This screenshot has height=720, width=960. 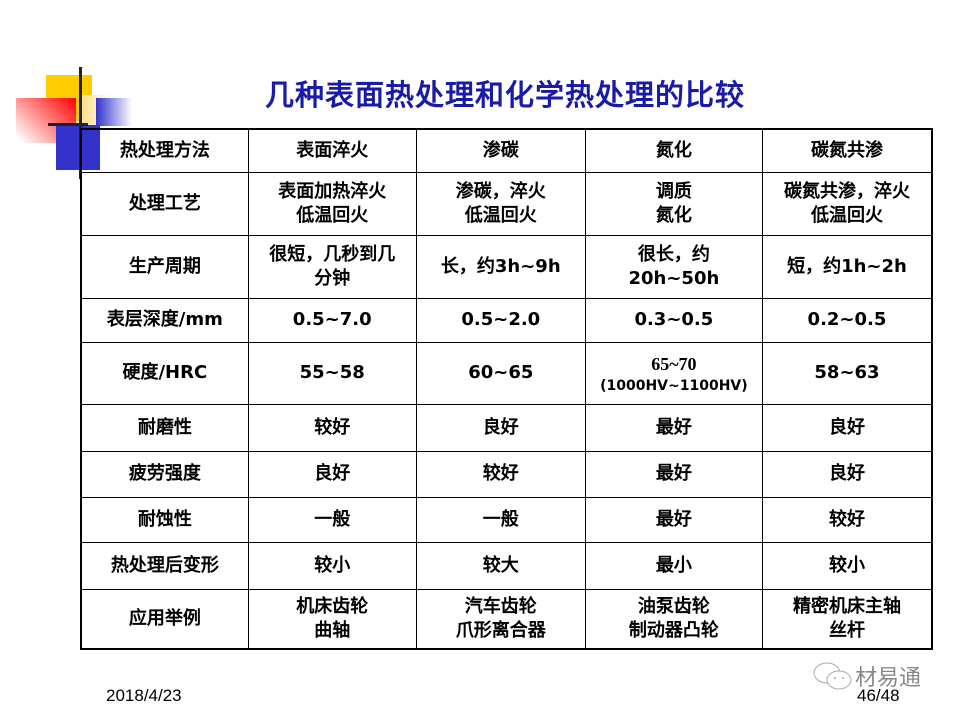 I want to click on table-cell: 很短，几秒到几 分钟, so click(x=332, y=266).